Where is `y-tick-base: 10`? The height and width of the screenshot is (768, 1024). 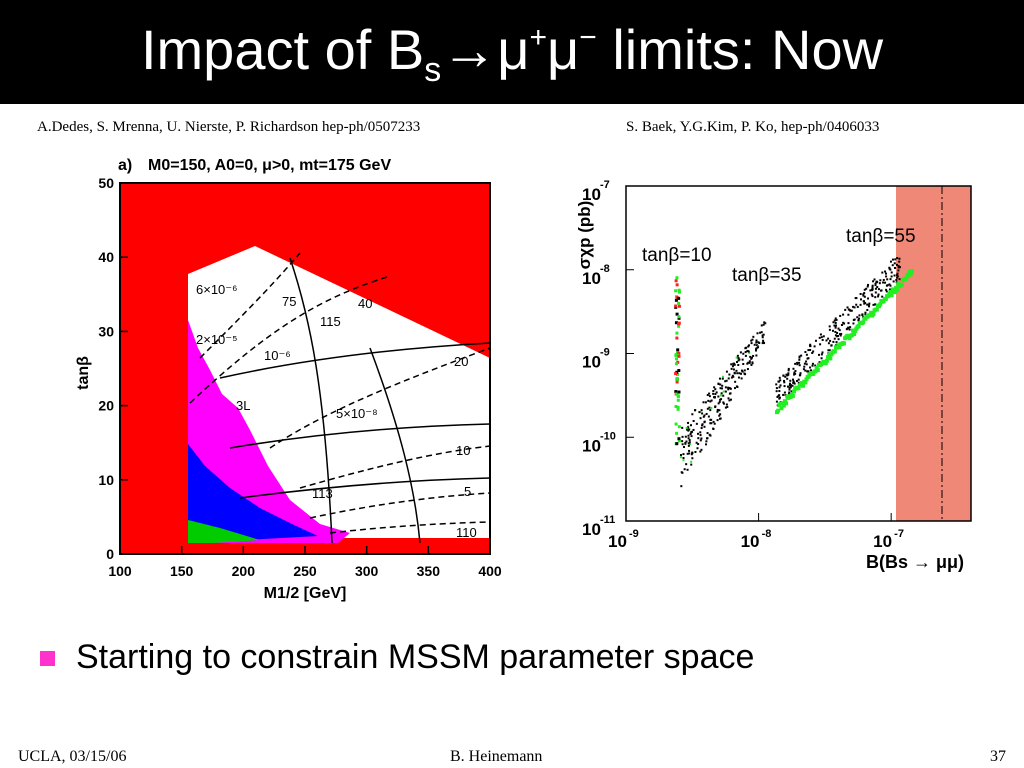
y-tick-base: 10 is located at coordinates (591, 445).